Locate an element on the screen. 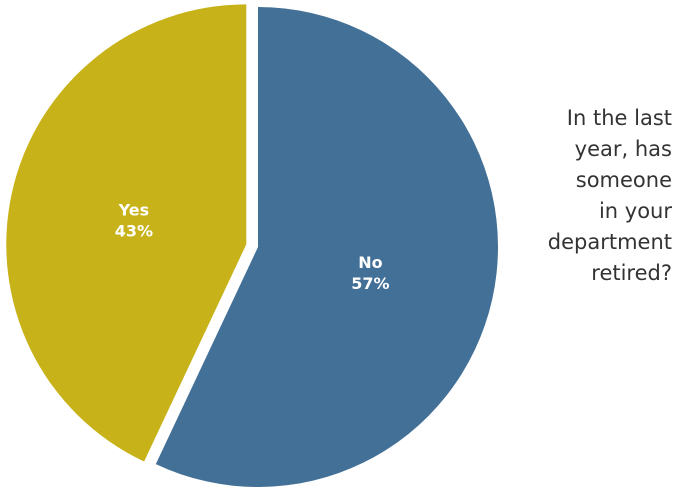 The height and width of the screenshot is (495, 700). chart-title-line: in your is located at coordinates (635, 211).